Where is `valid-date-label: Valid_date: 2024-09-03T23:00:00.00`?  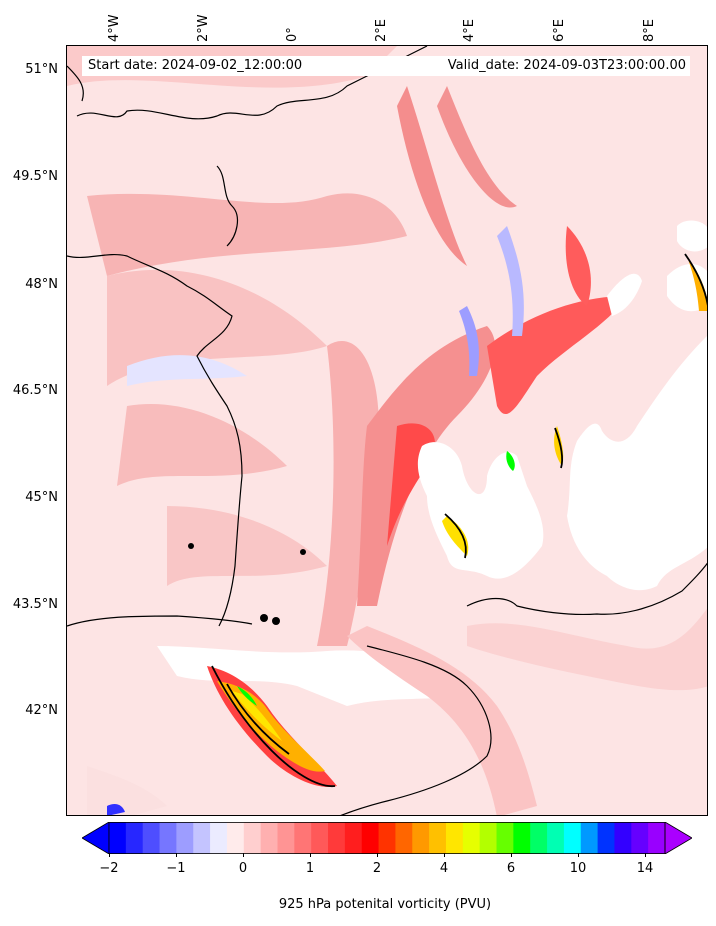
valid-date-label: Valid_date: 2024-09-03T23:00:00.00 is located at coordinates (566, 65).